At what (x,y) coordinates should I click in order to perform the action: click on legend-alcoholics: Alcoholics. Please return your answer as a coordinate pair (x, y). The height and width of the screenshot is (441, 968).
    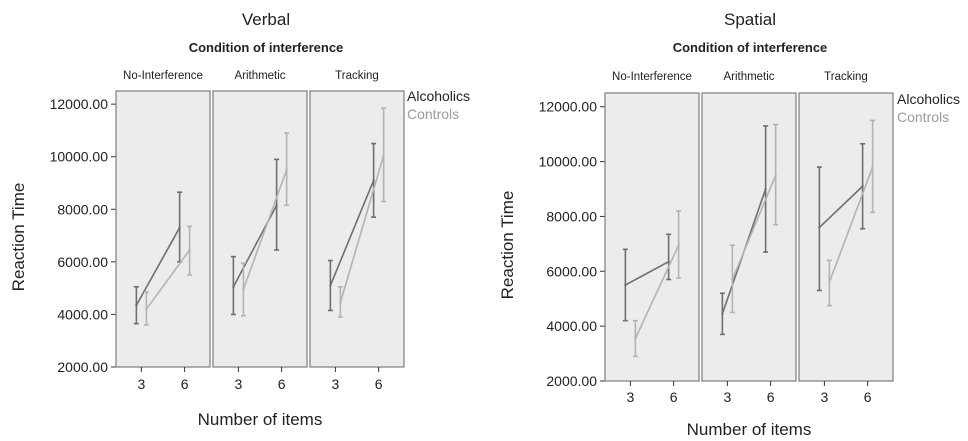
    Looking at the image, I should click on (928, 99).